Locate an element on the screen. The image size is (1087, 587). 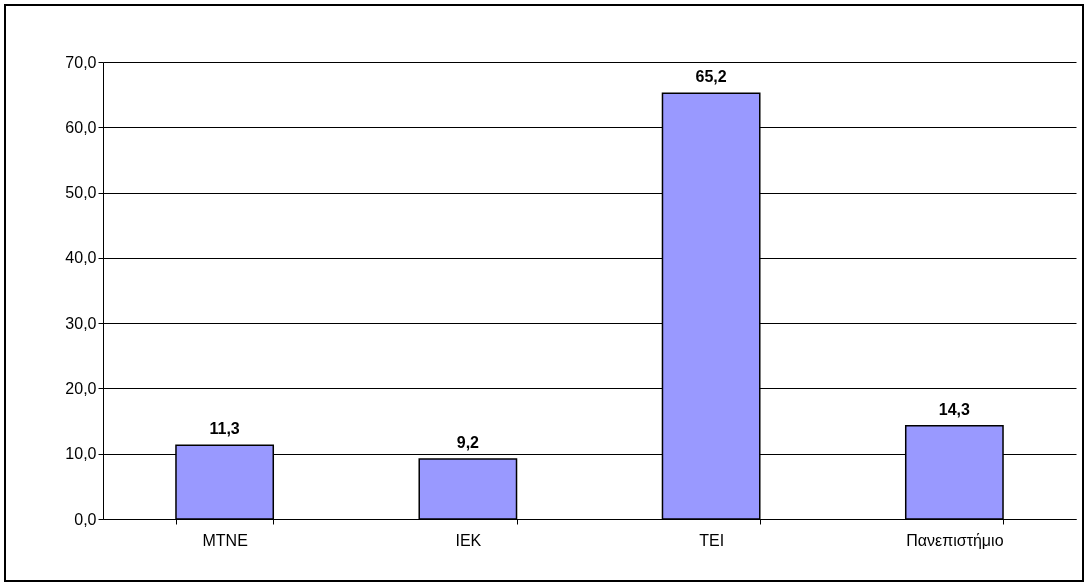
data-label: 9,2 is located at coordinates (468, 442).